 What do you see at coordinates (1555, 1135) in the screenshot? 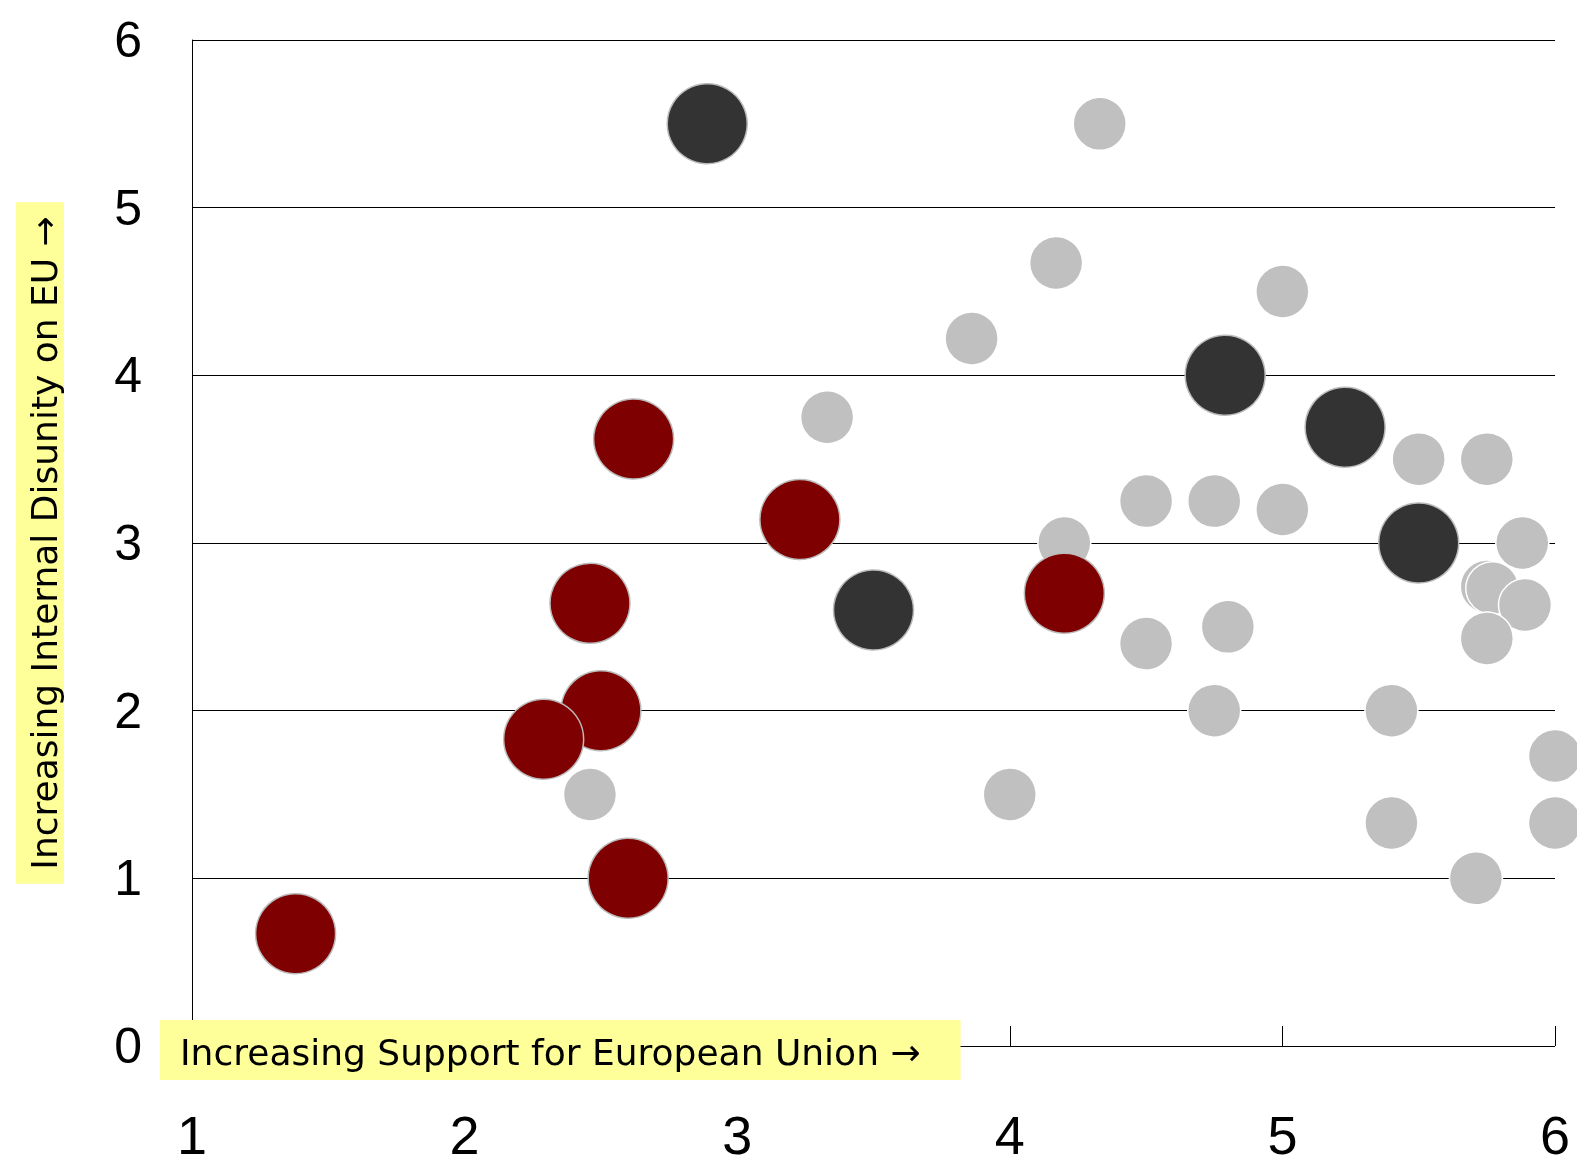
I see `x-tick-label: 6` at bounding box center [1555, 1135].